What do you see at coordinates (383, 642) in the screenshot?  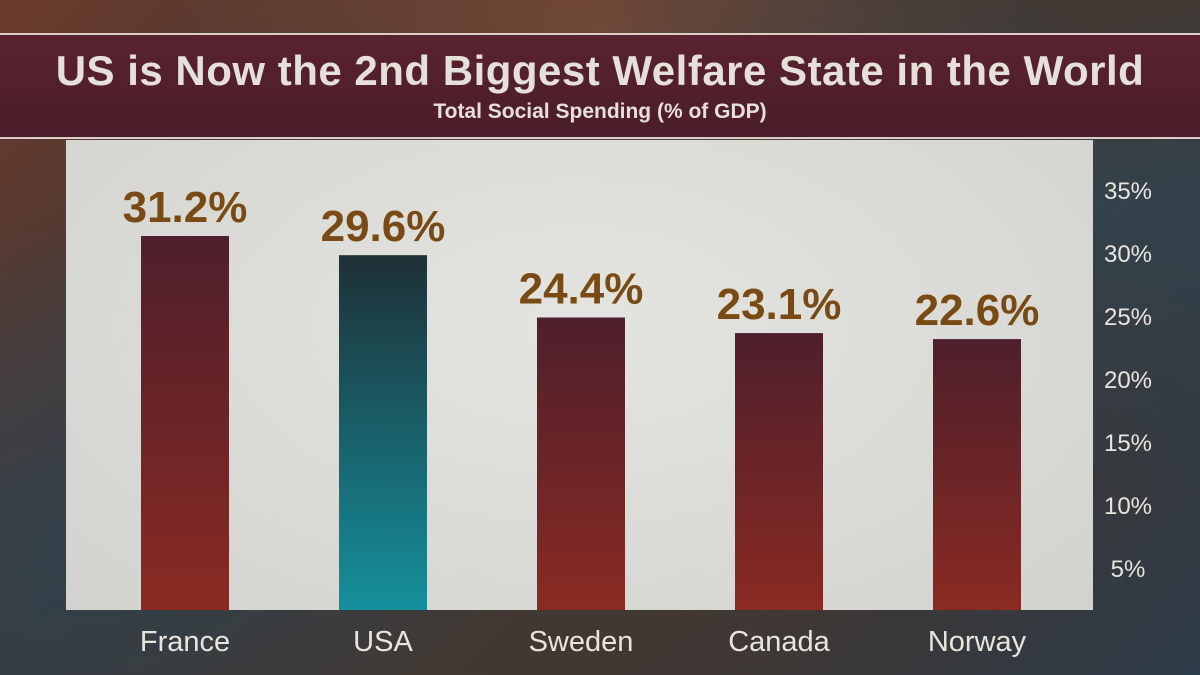 I see `category-label-usa: USA` at bounding box center [383, 642].